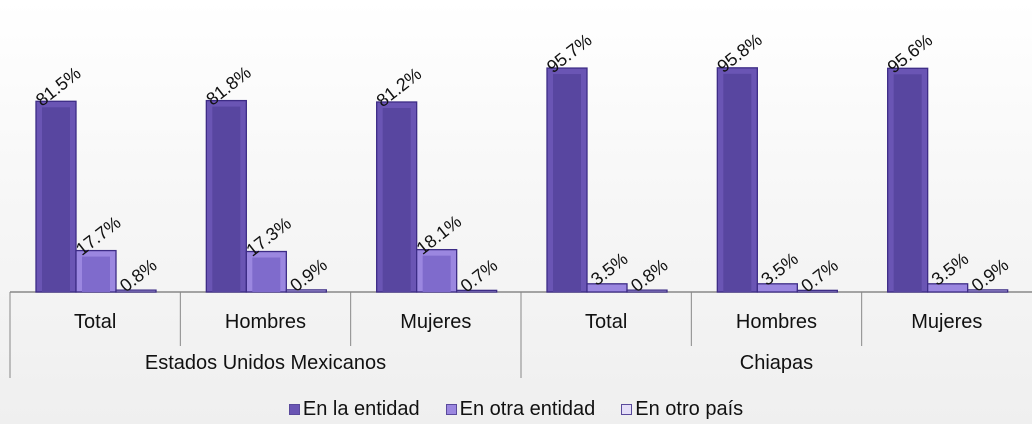 The height and width of the screenshot is (424, 1032). I want to click on legend-item-en-otro-pais: En otro país, so click(682, 409).